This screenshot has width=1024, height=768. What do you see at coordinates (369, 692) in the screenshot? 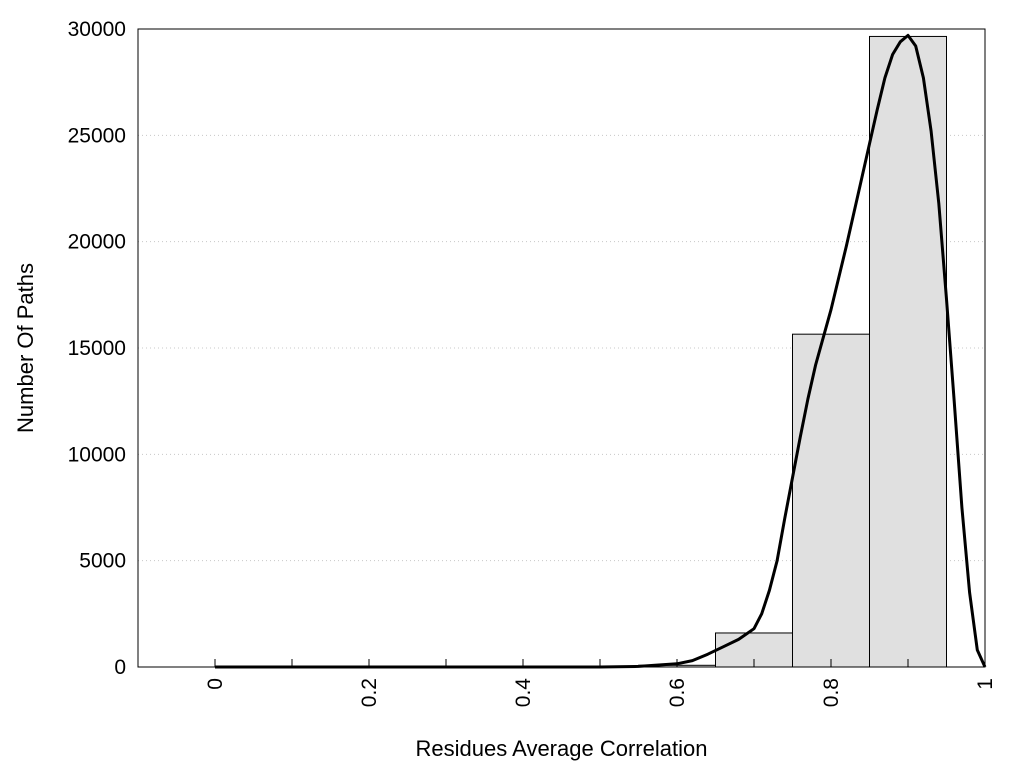
I see `x-tick-label: 0.2` at bounding box center [369, 692].